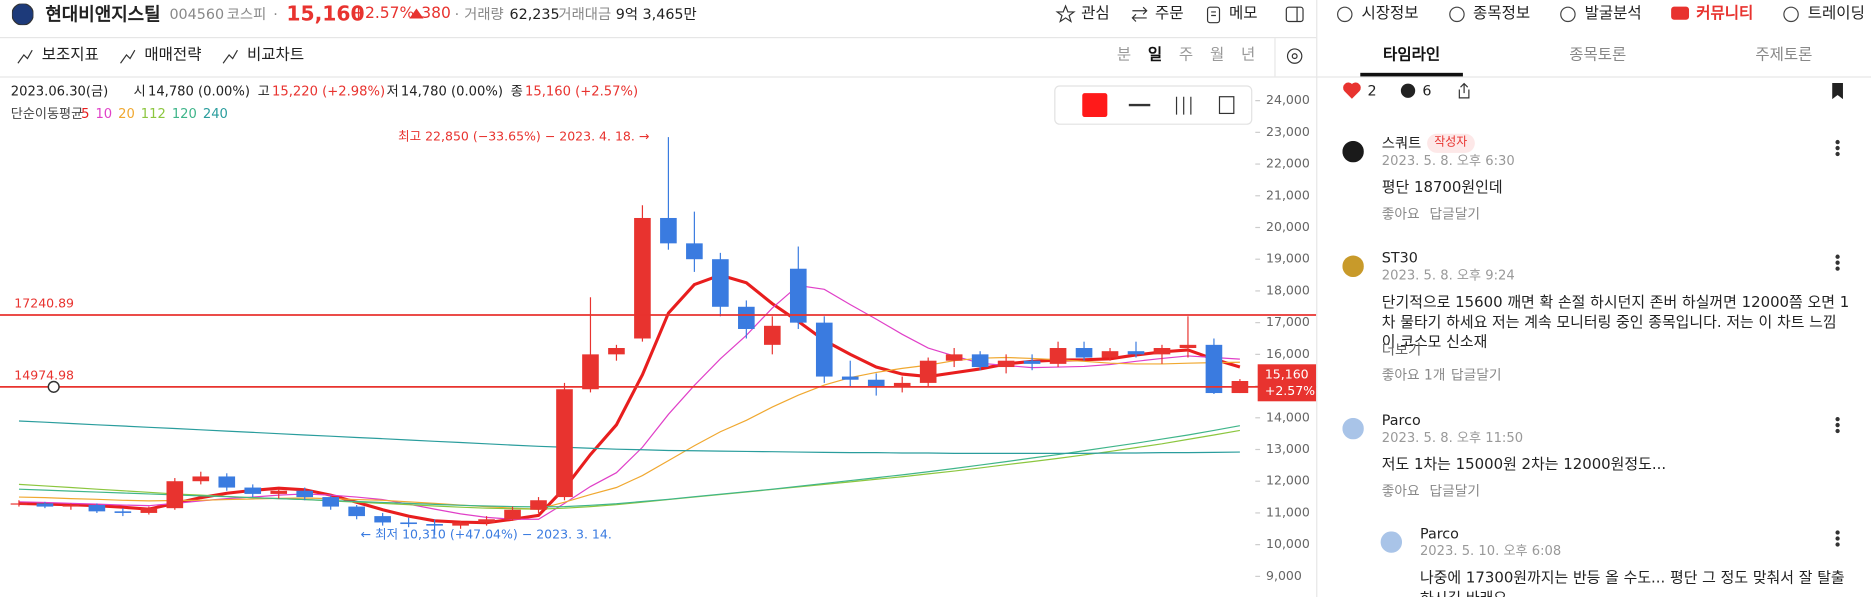  What do you see at coordinates (1412, 55) in the screenshot?
I see `community-tab: 타임라인` at bounding box center [1412, 55].